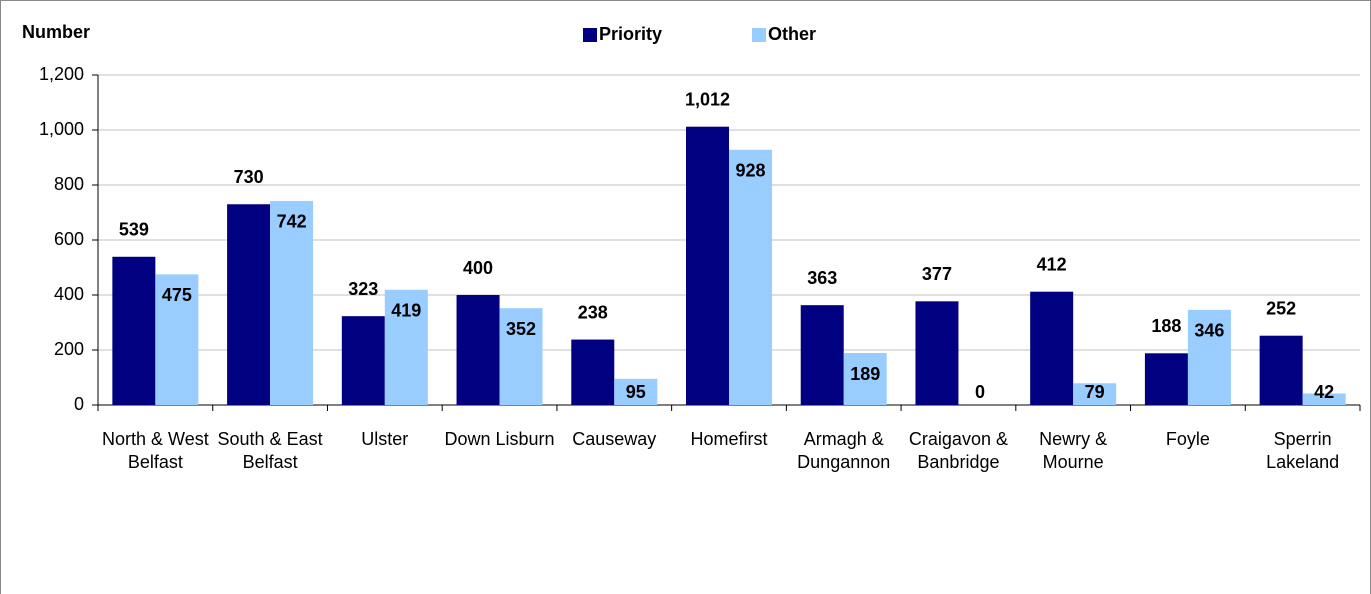 This screenshot has height=594, width=1371. What do you see at coordinates (792, 34) in the screenshot?
I see `legend-label: Other` at bounding box center [792, 34].